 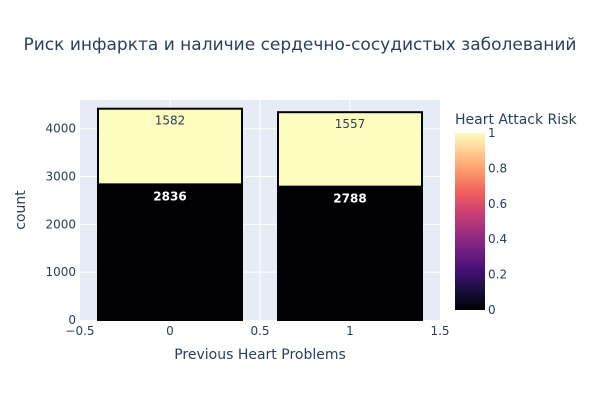 I want to click on y-axis-title: count, so click(x=21, y=210).